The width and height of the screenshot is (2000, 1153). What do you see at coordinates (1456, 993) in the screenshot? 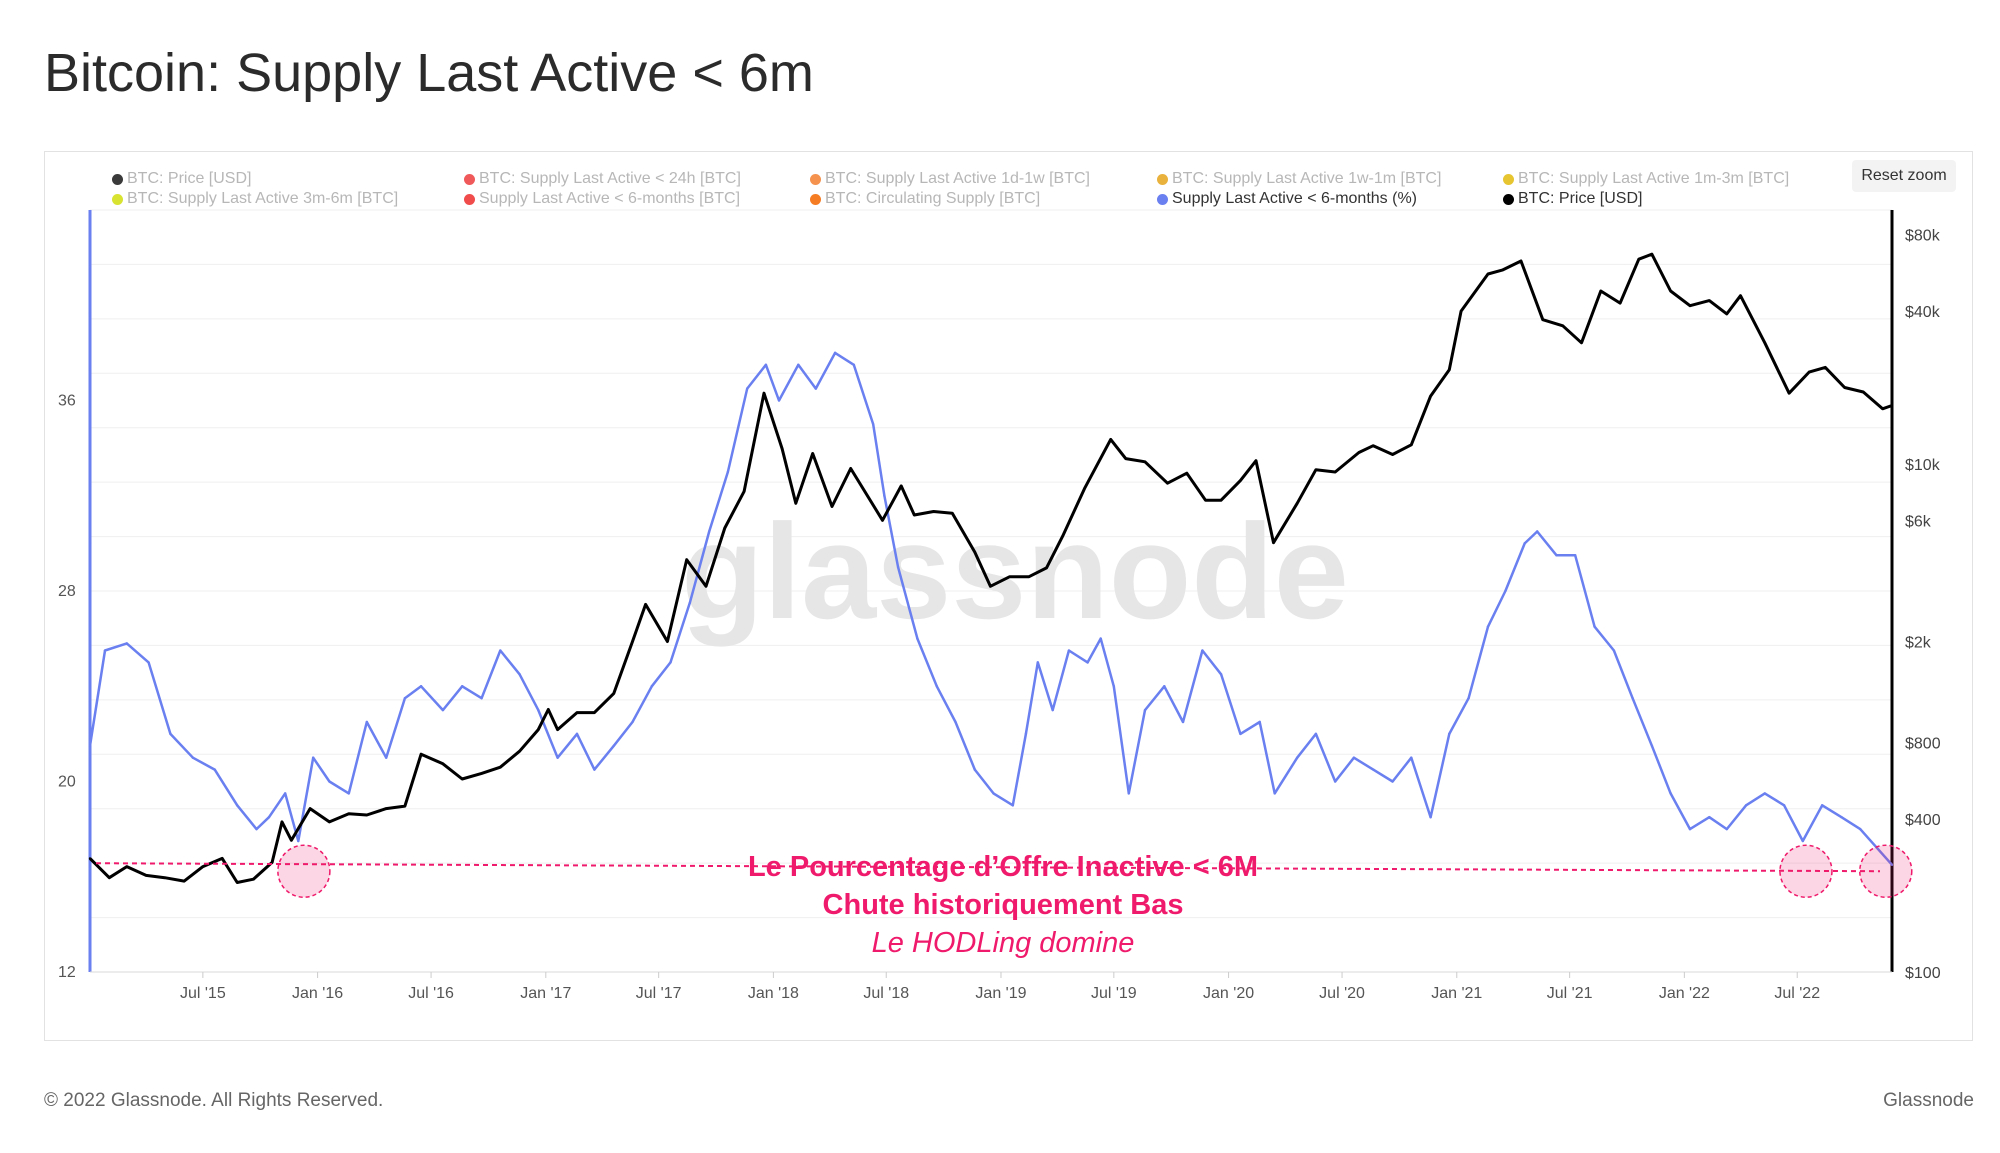
I see `x-tick-label: Jan '21` at bounding box center [1456, 993].